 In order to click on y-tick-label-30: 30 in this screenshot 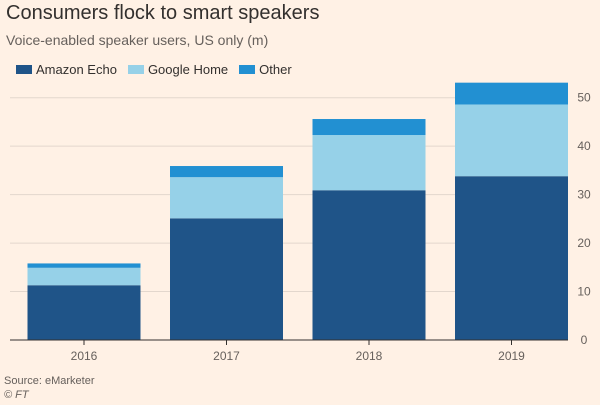, I will do `click(584, 195)`.